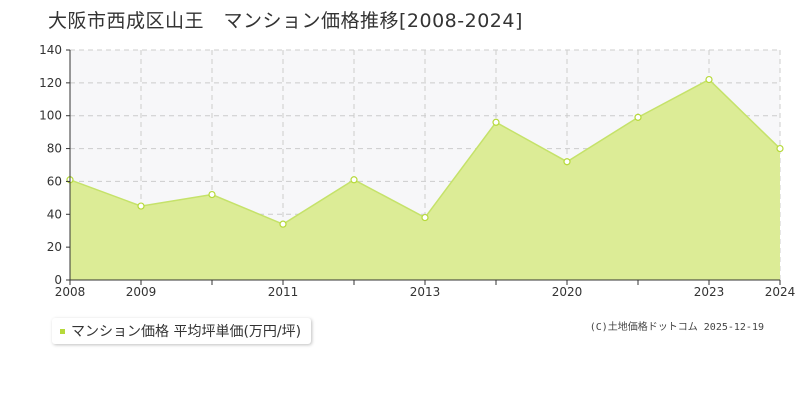 This screenshot has width=800, height=400. I want to click on y-tick-label: 40, so click(54, 214).